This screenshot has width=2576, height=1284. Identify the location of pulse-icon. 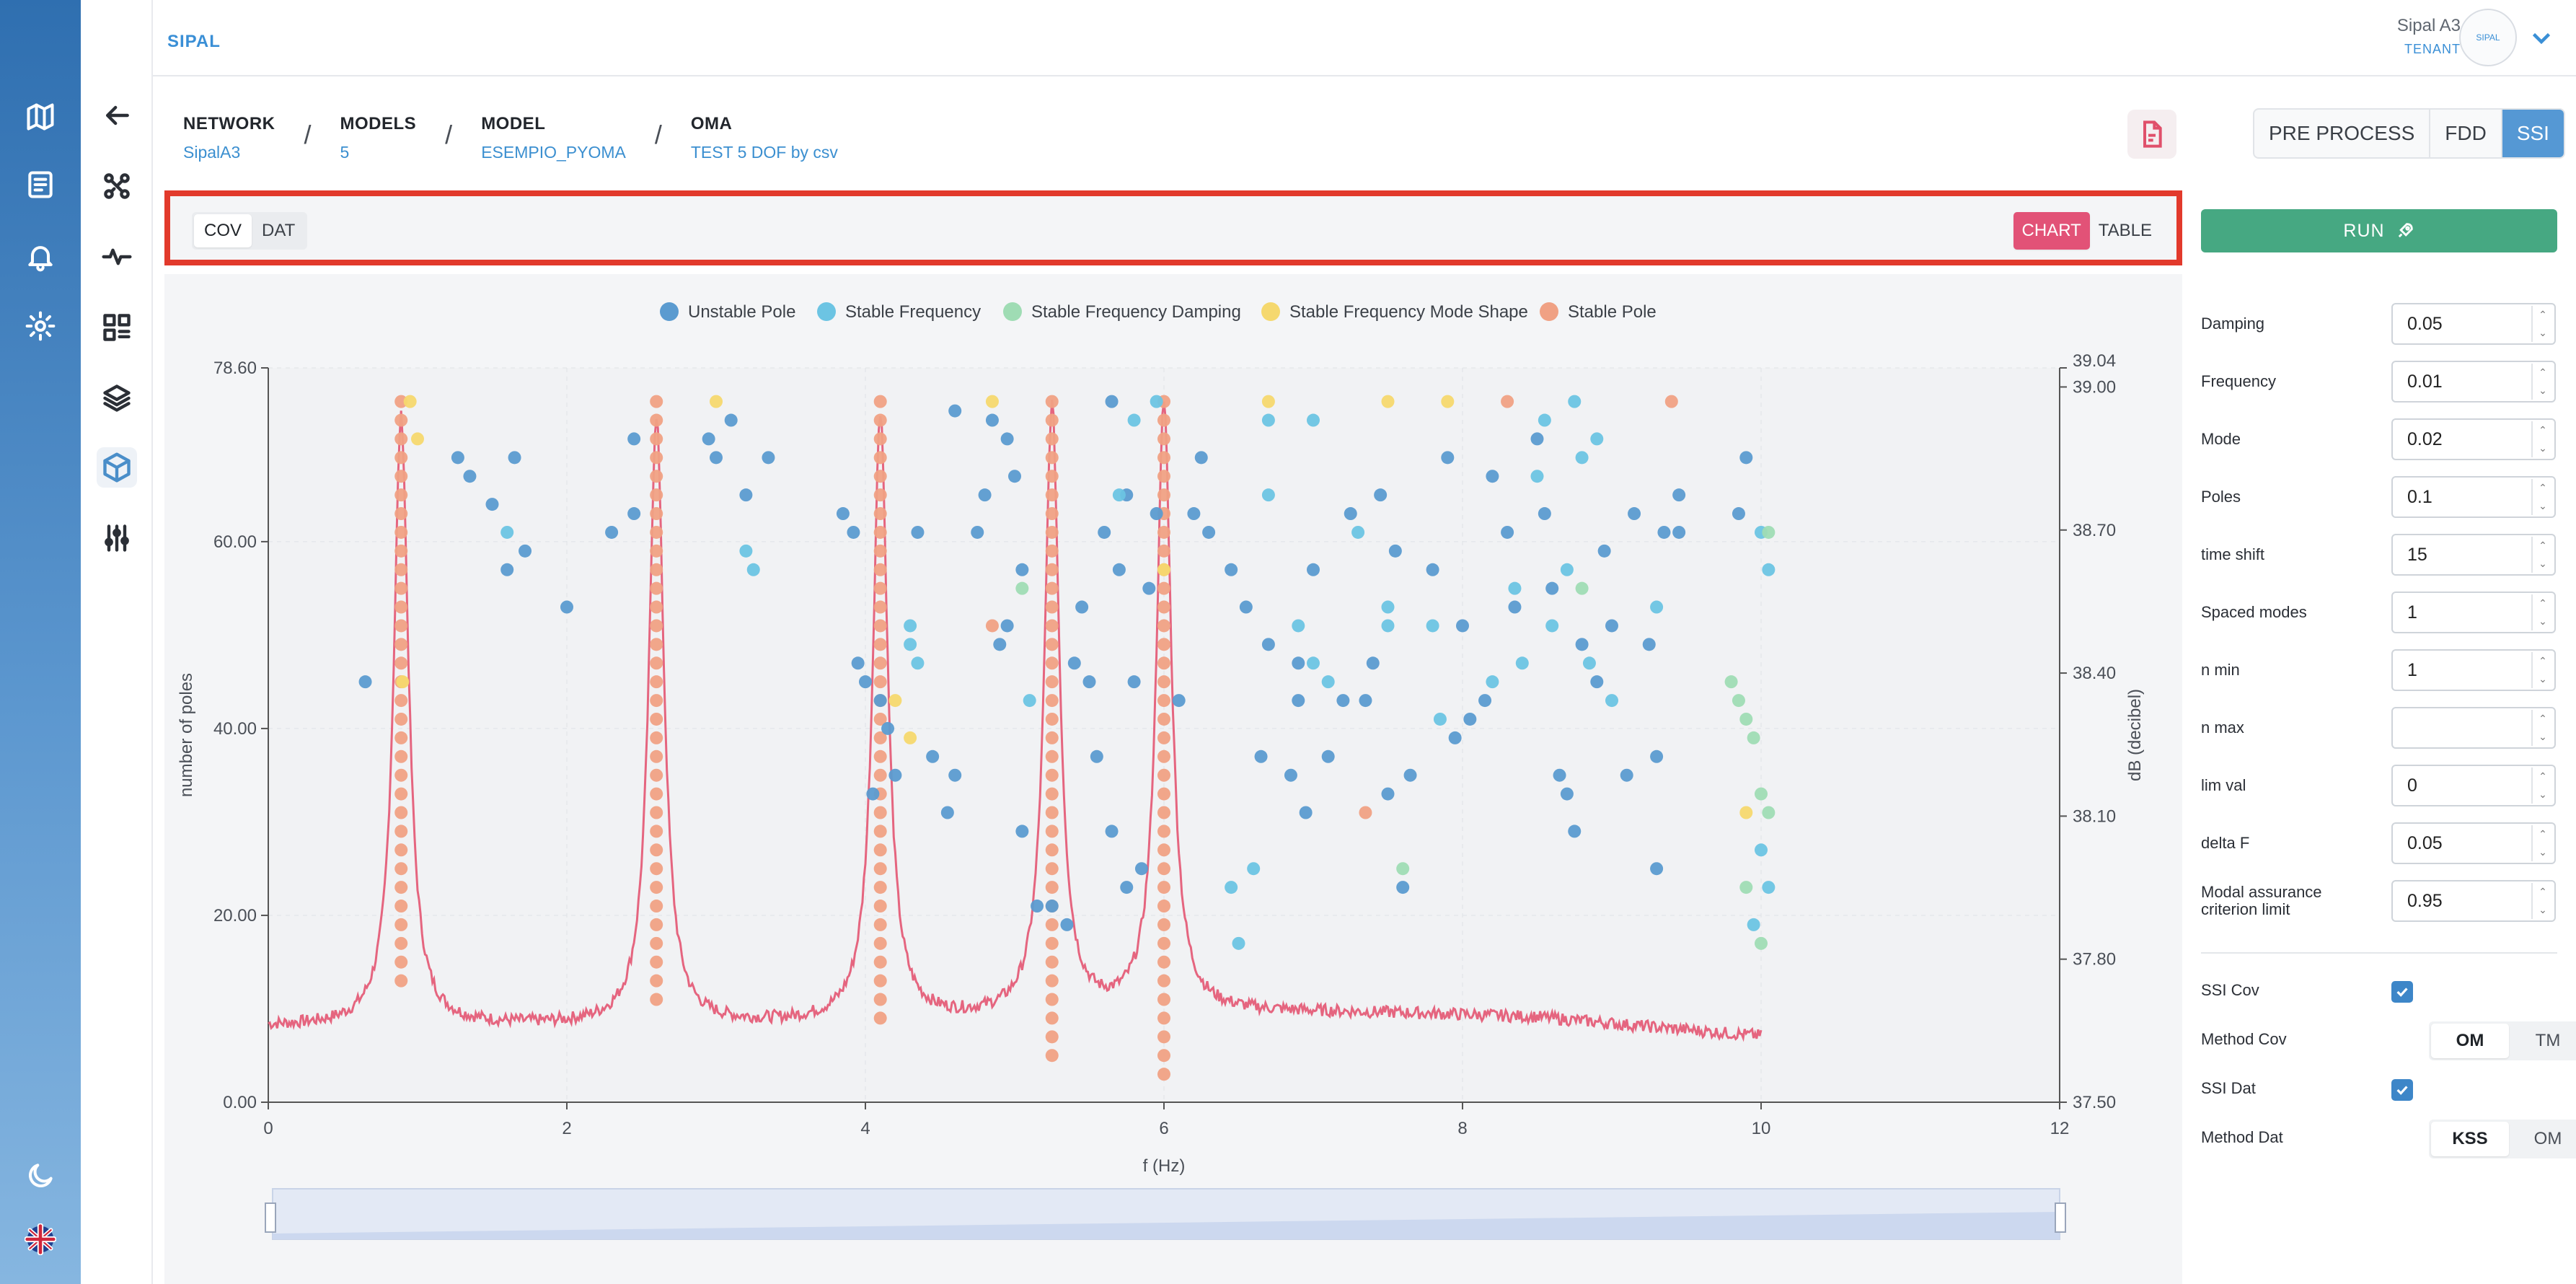
(117, 257).